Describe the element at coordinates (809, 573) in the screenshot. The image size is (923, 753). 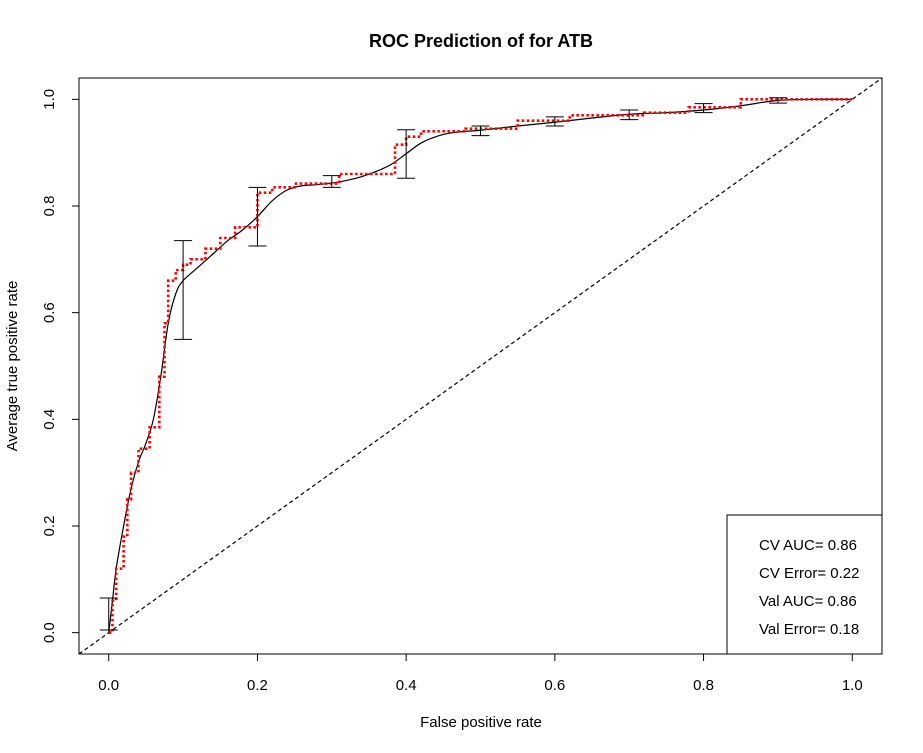
I see `legend-item-cv-error: CV Error= 0.22` at that location.